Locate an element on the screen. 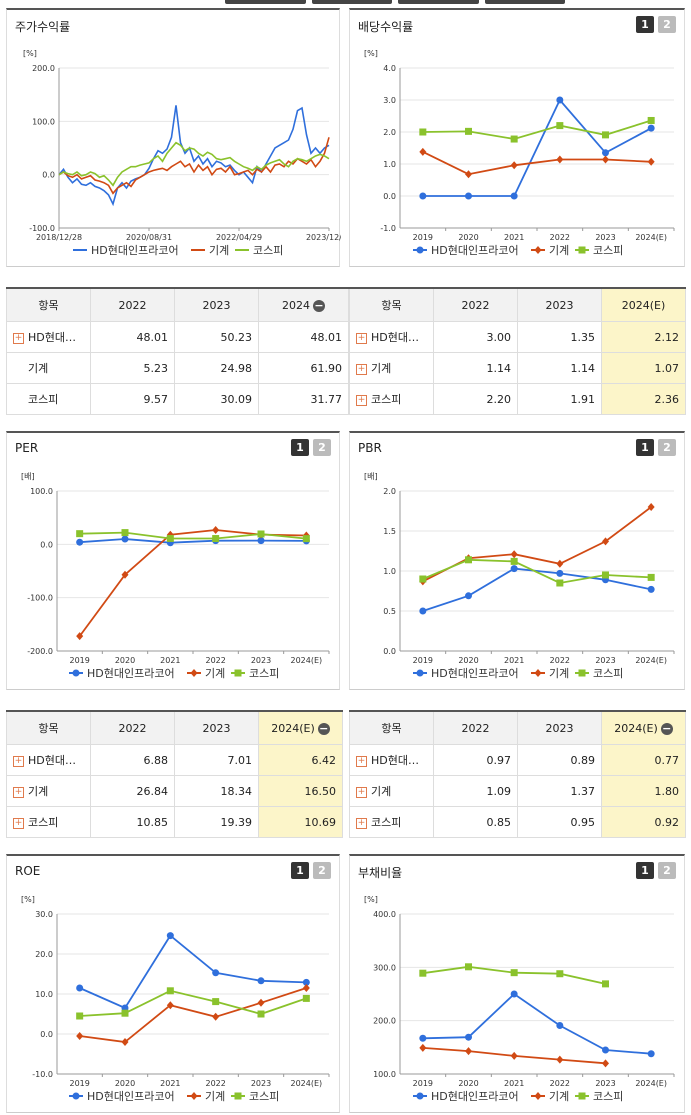 The image size is (691, 1115). y-tick-label: -100.0 is located at coordinates (40, 598).